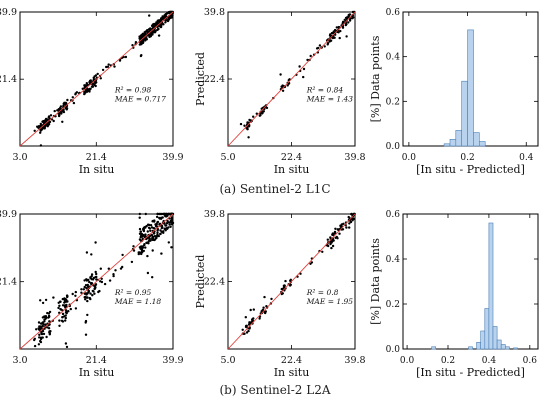 The height and width of the screenshot is (404, 550). What do you see at coordinates (96, 360) in the screenshot?
I see `x-tick-label: 21.4` at bounding box center [96, 360].